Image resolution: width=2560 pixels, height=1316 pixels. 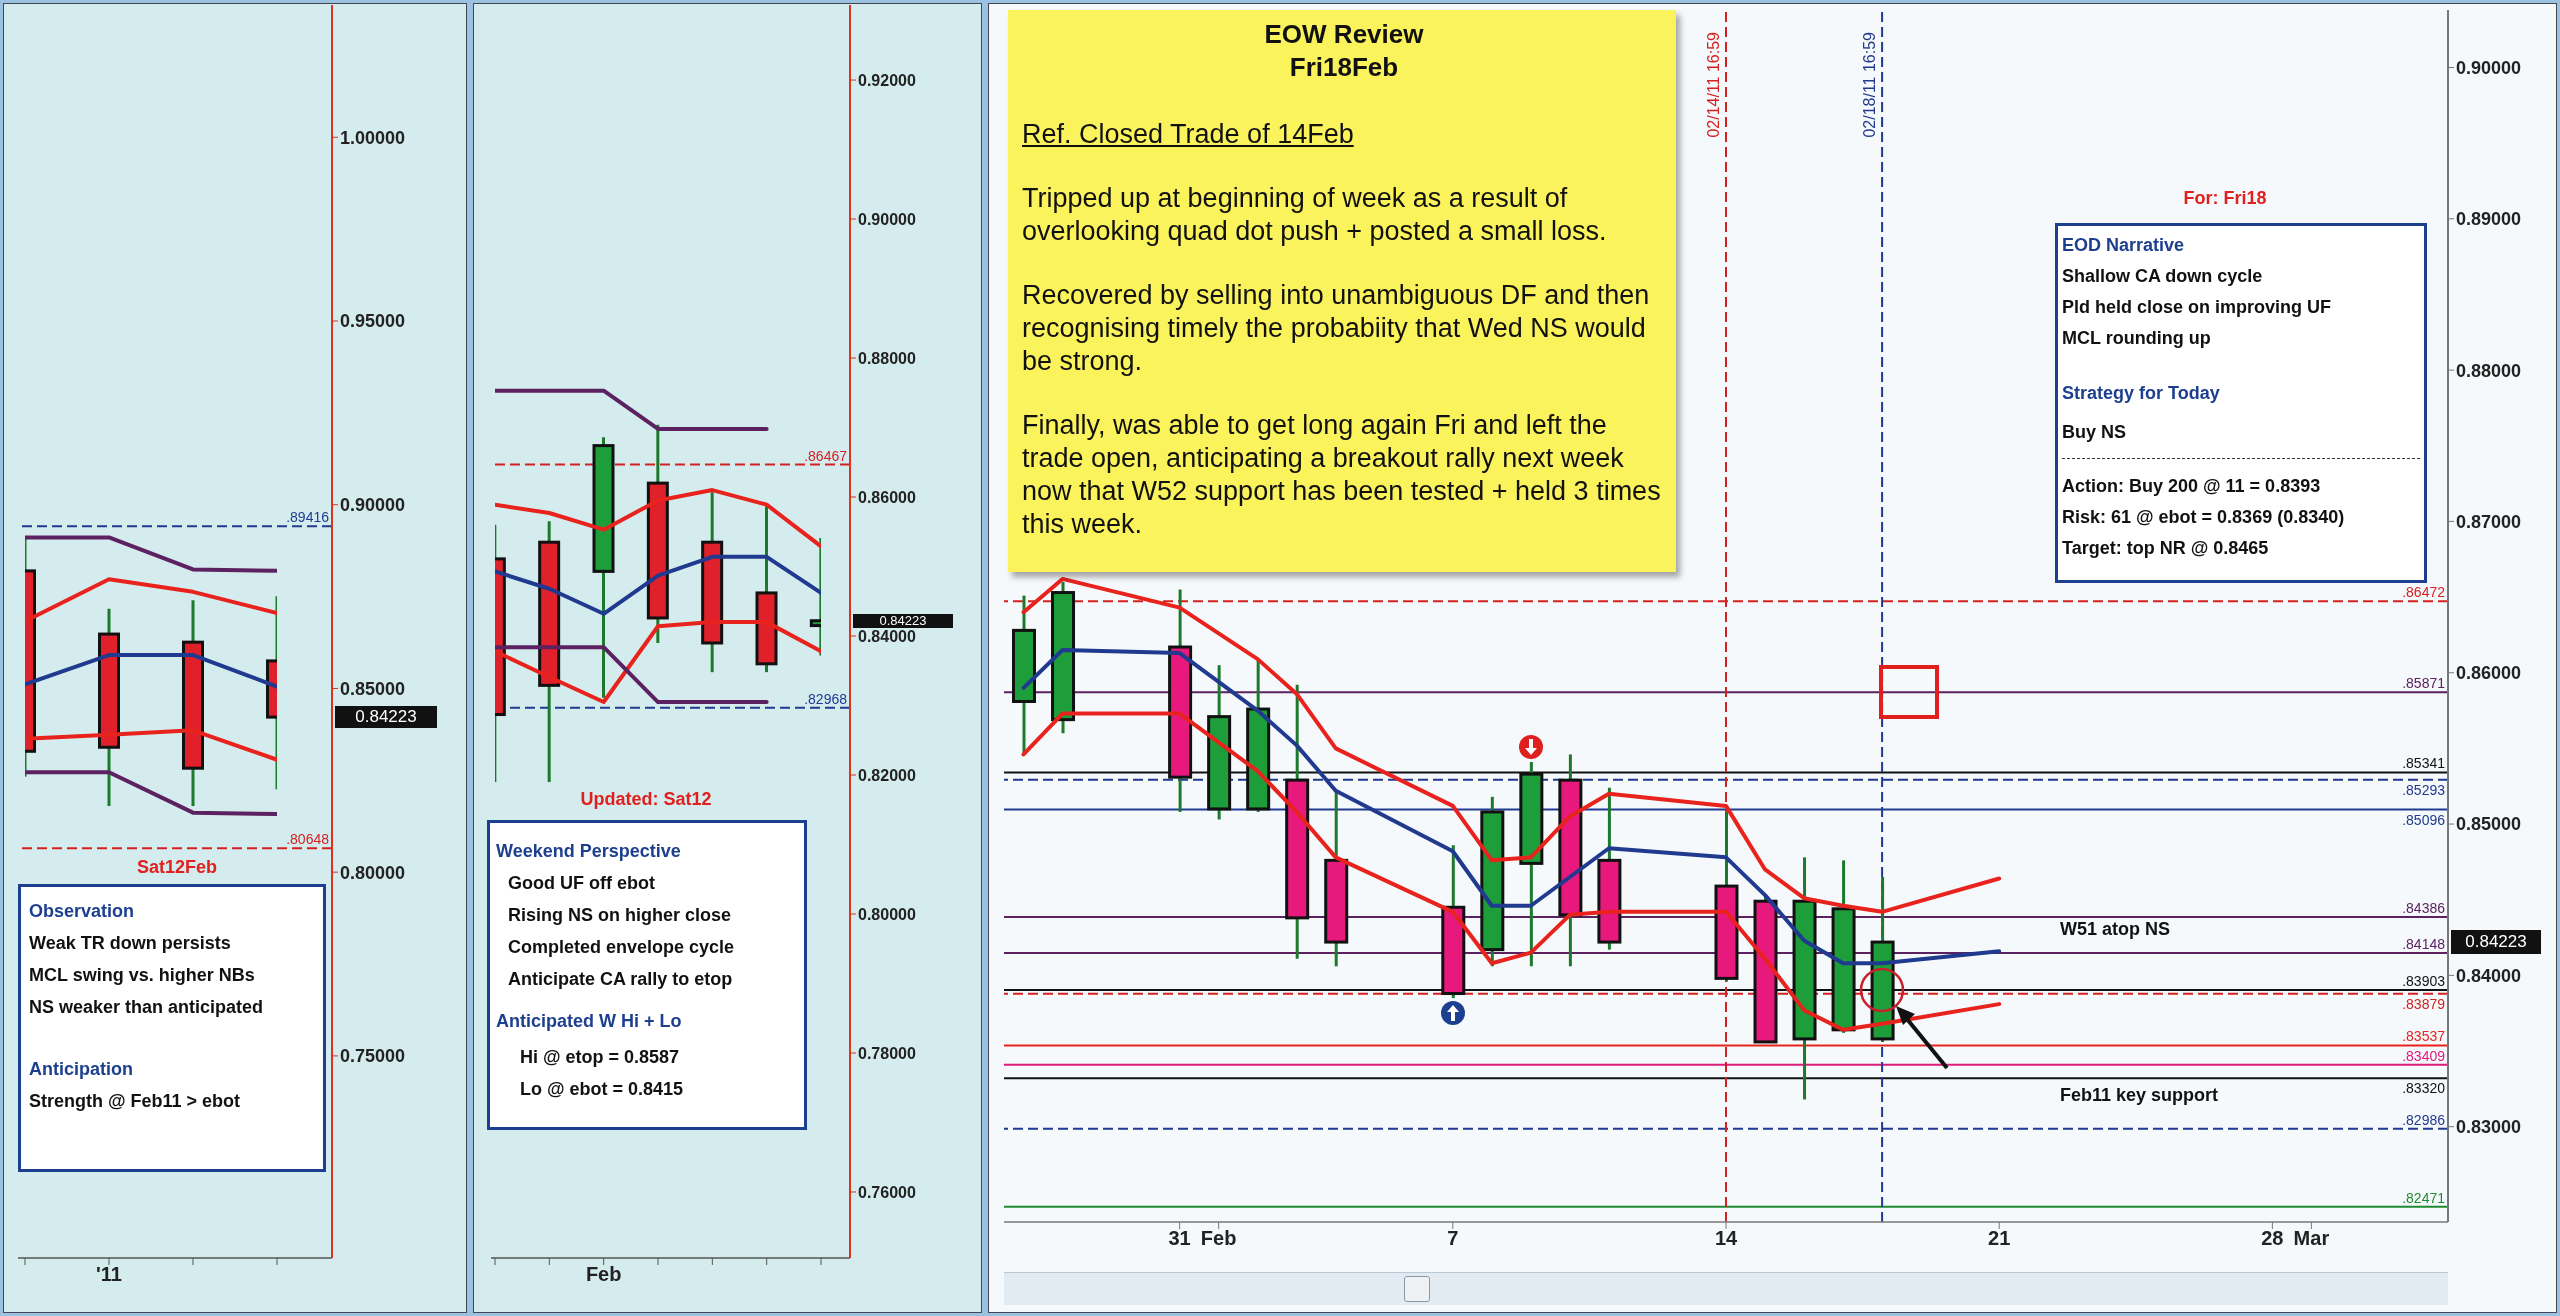 I want to click on annotation: Weekend Perspective, so click(x=589, y=851).